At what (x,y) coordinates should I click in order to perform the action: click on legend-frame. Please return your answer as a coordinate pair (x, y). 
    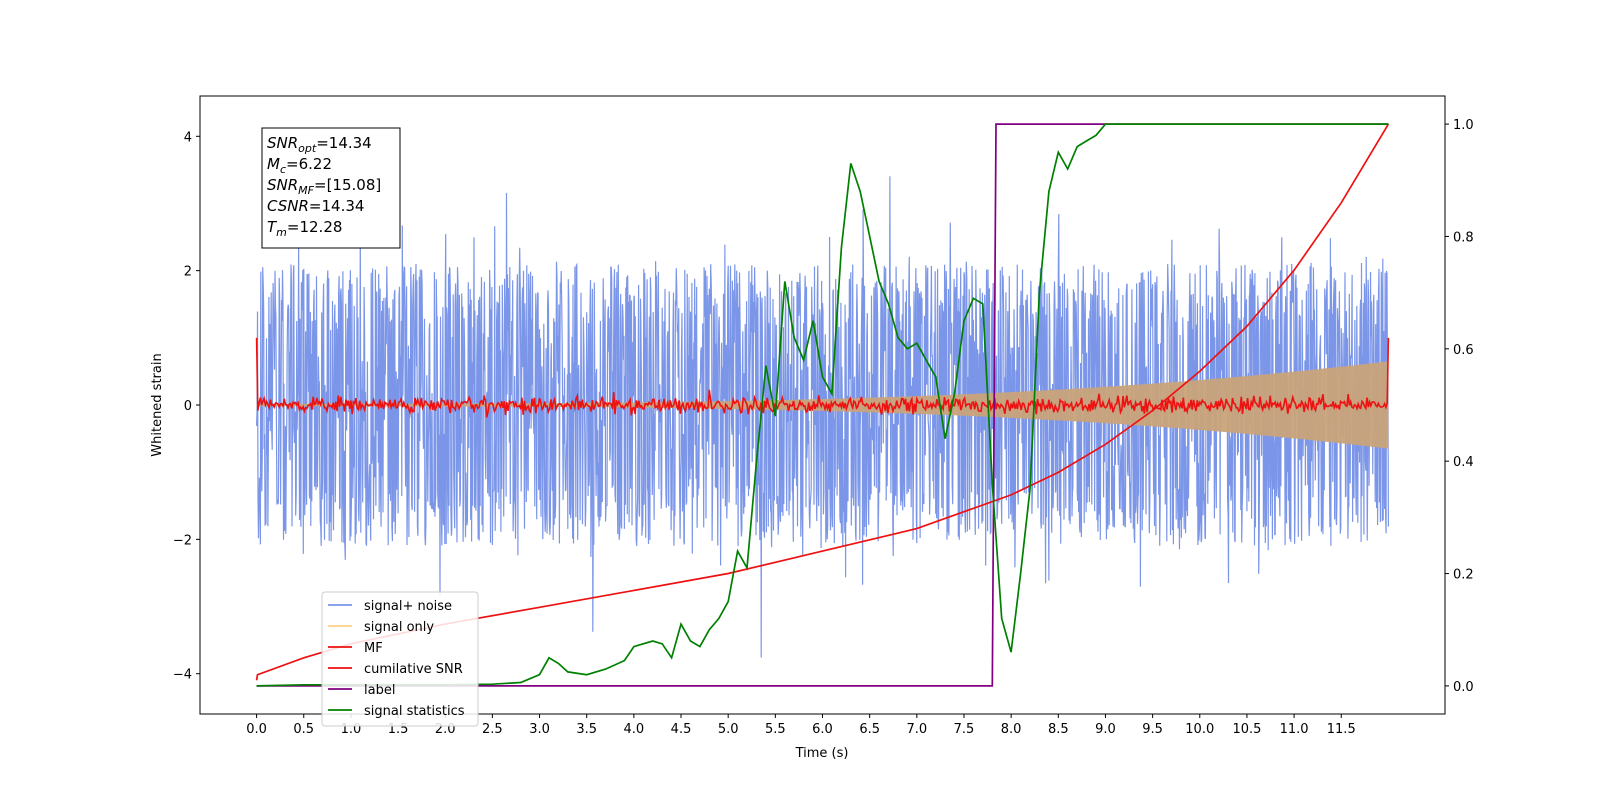
    Looking at the image, I should click on (400, 659).